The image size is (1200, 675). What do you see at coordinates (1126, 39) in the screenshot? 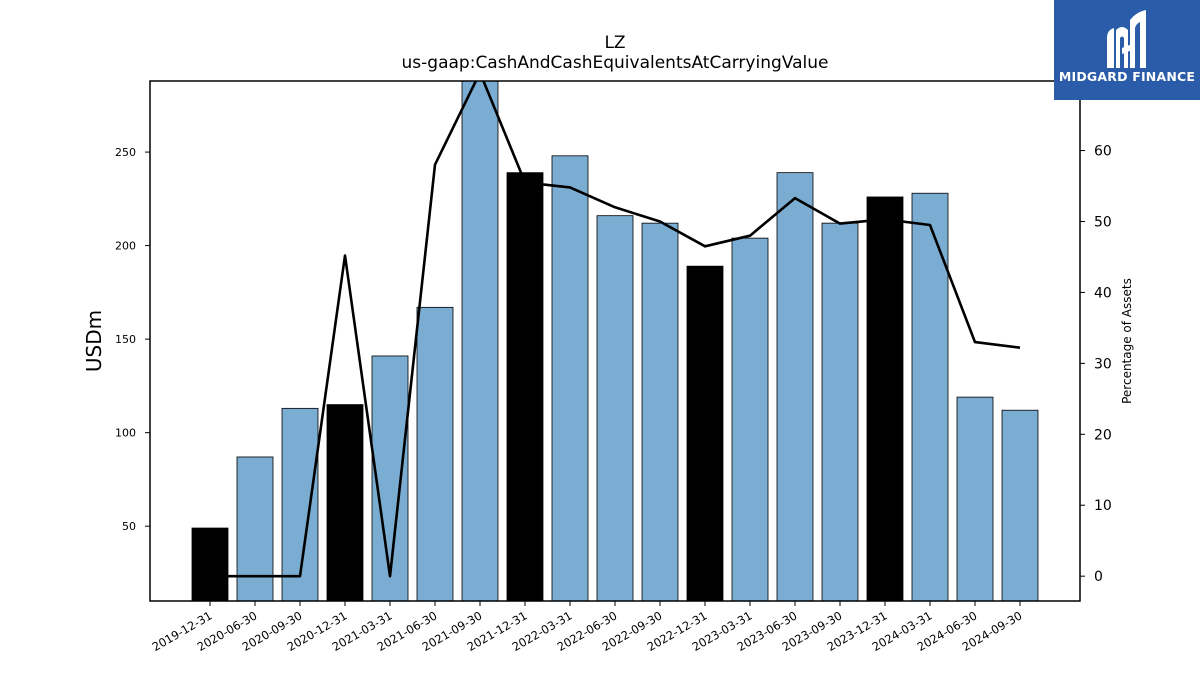
I see `logo-mark-icon` at bounding box center [1126, 39].